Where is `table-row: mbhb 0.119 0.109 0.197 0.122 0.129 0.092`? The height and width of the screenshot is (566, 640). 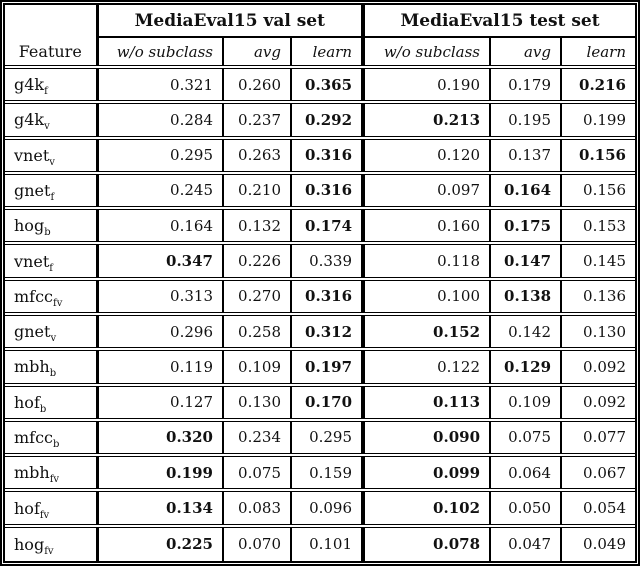
table-row: mbhb 0.119 0.109 0.197 0.122 0.129 0.092 is located at coordinates (320, 368).